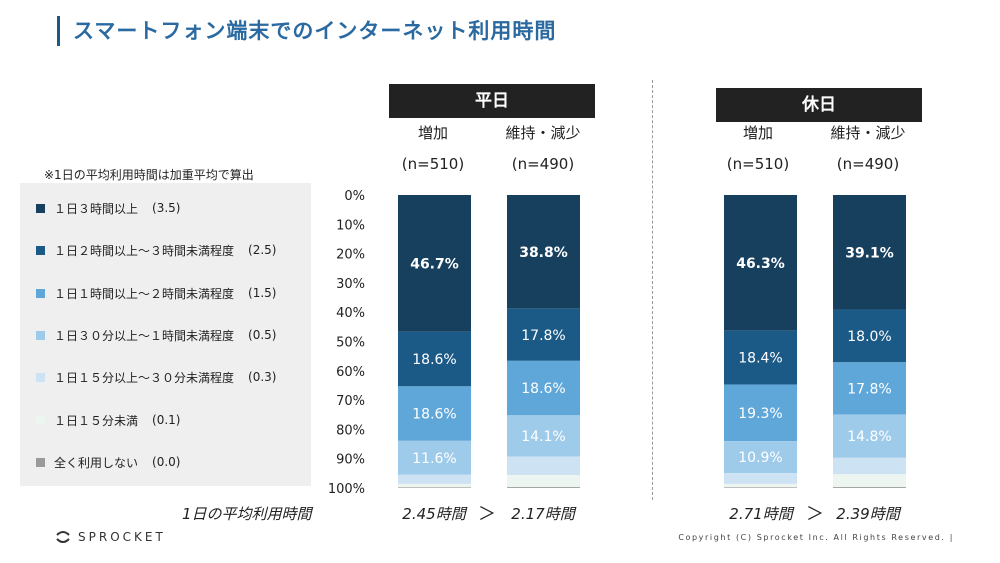 The height and width of the screenshot is (563, 1000). I want to click on legend-weight: (0.3), so click(262, 377).